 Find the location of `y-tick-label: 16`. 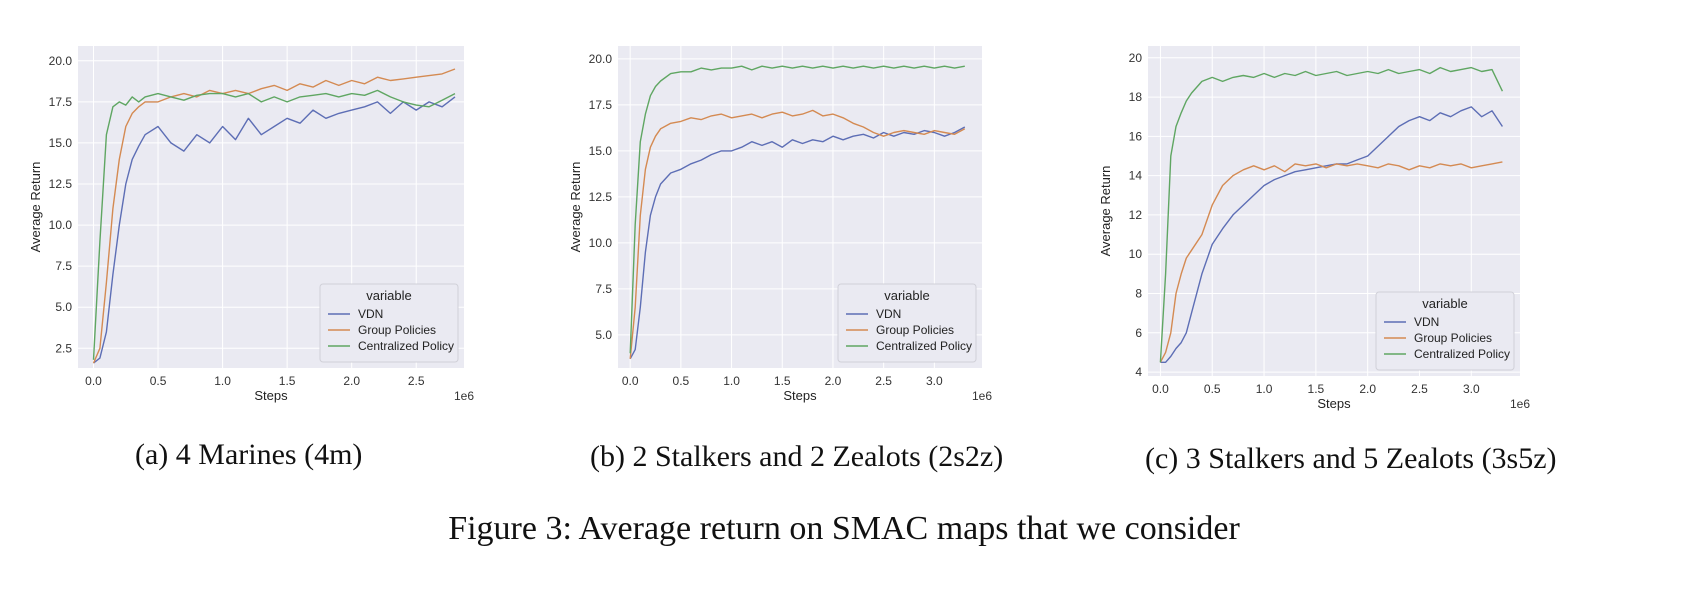

y-tick-label: 16 is located at coordinates (1136, 136).